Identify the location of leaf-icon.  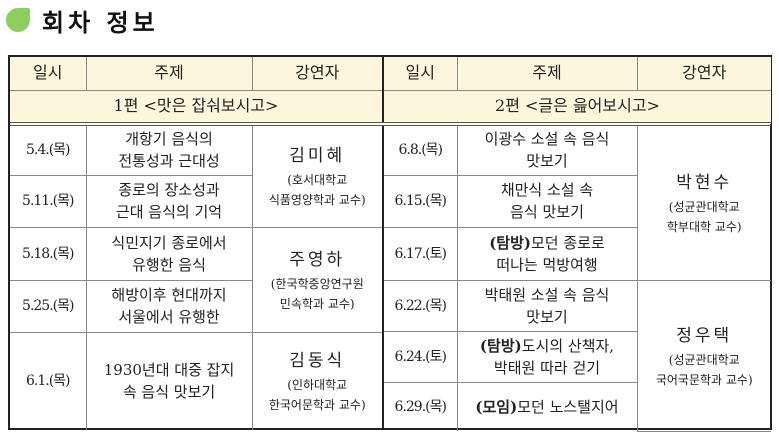
(18, 20).